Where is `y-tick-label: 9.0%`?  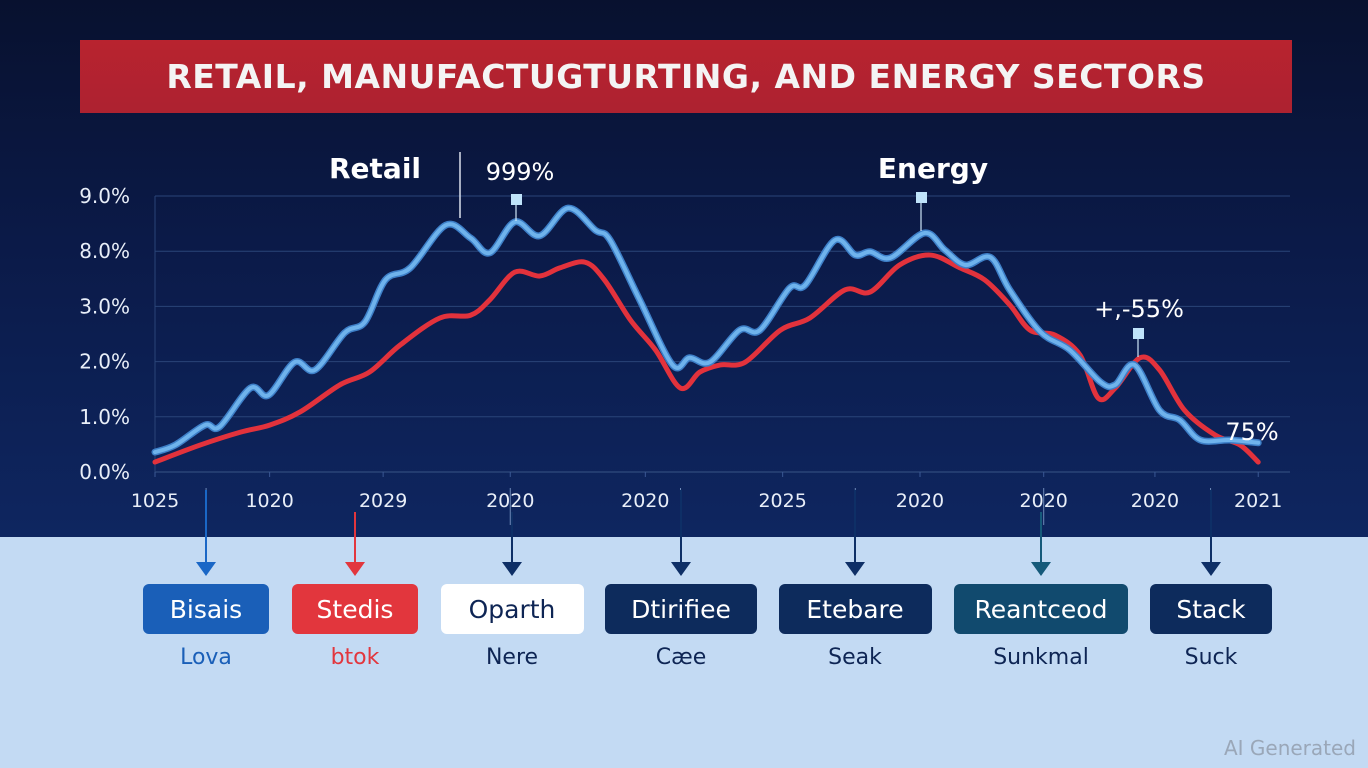
y-tick-label: 9.0% is located at coordinates (104, 196).